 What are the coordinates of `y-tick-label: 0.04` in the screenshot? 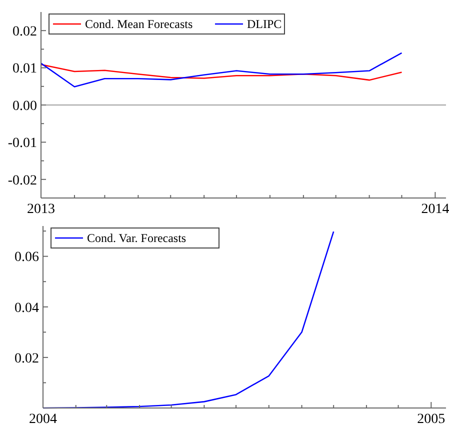 It's located at (26, 308).